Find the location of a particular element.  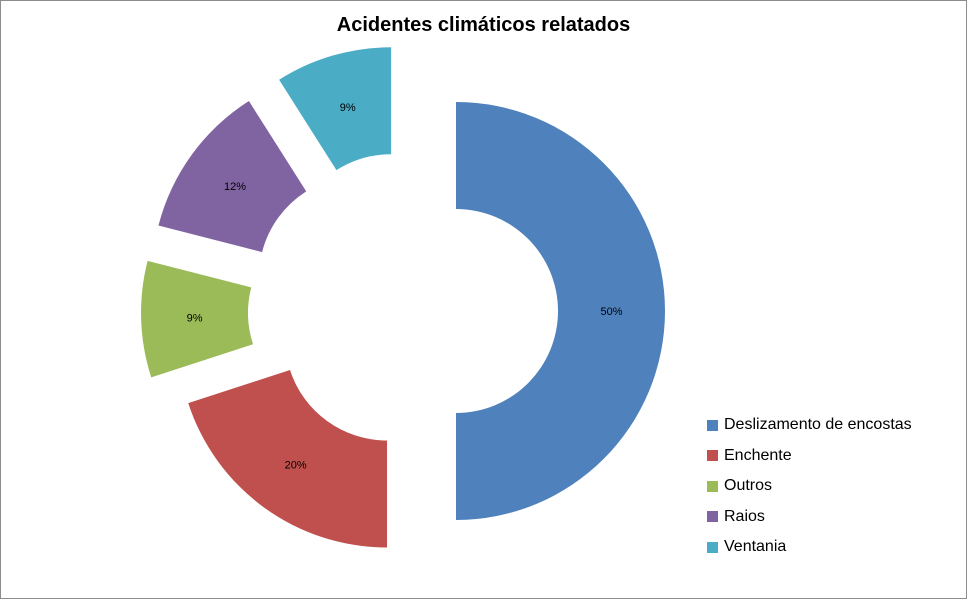

legend-item: Outros is located at coordinates (809, 486).